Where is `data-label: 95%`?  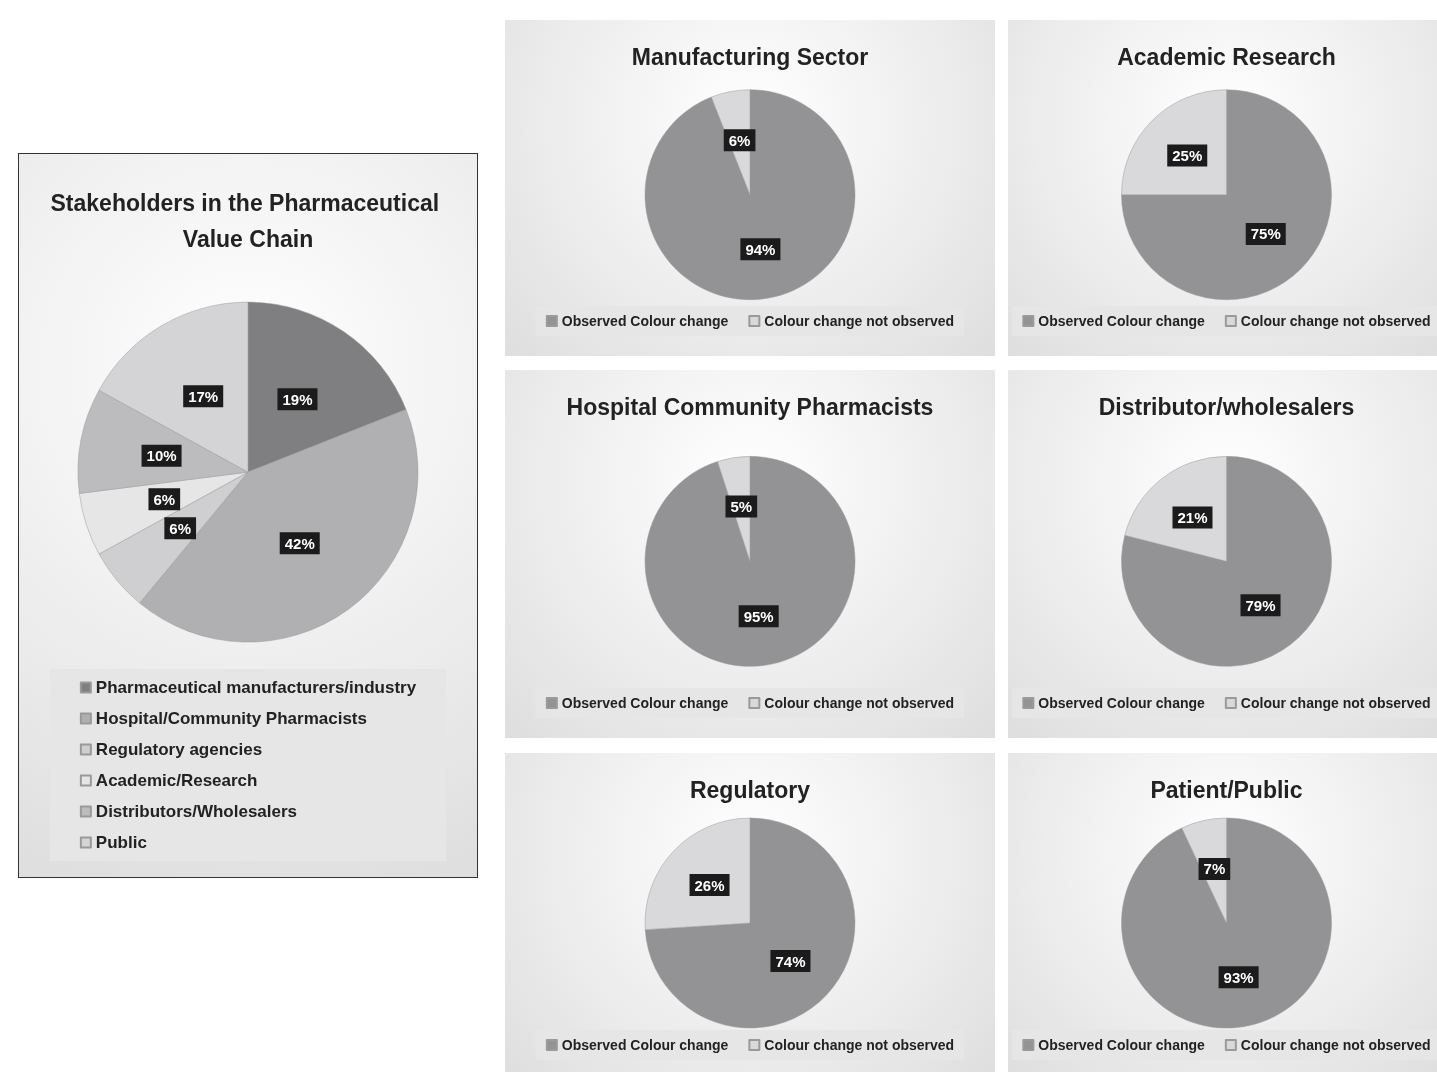 data-label: 95% is located at coordinates (758, 616).